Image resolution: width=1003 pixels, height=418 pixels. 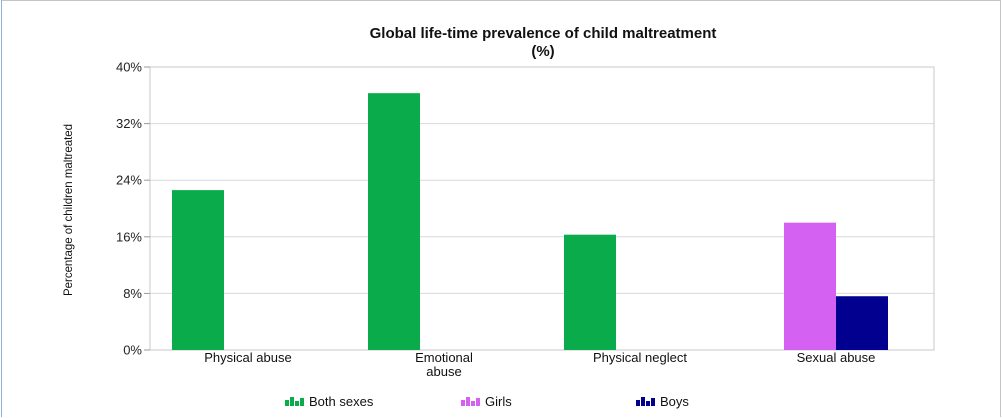 I want to click on y-tick-label: 24%, so click(x=129, y=180).